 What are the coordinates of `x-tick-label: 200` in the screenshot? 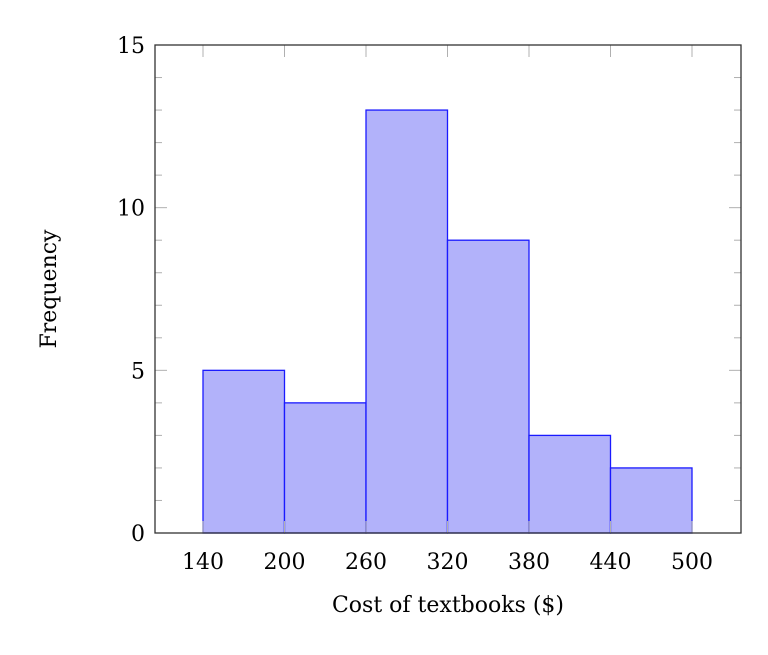 It's located at (285, 562).